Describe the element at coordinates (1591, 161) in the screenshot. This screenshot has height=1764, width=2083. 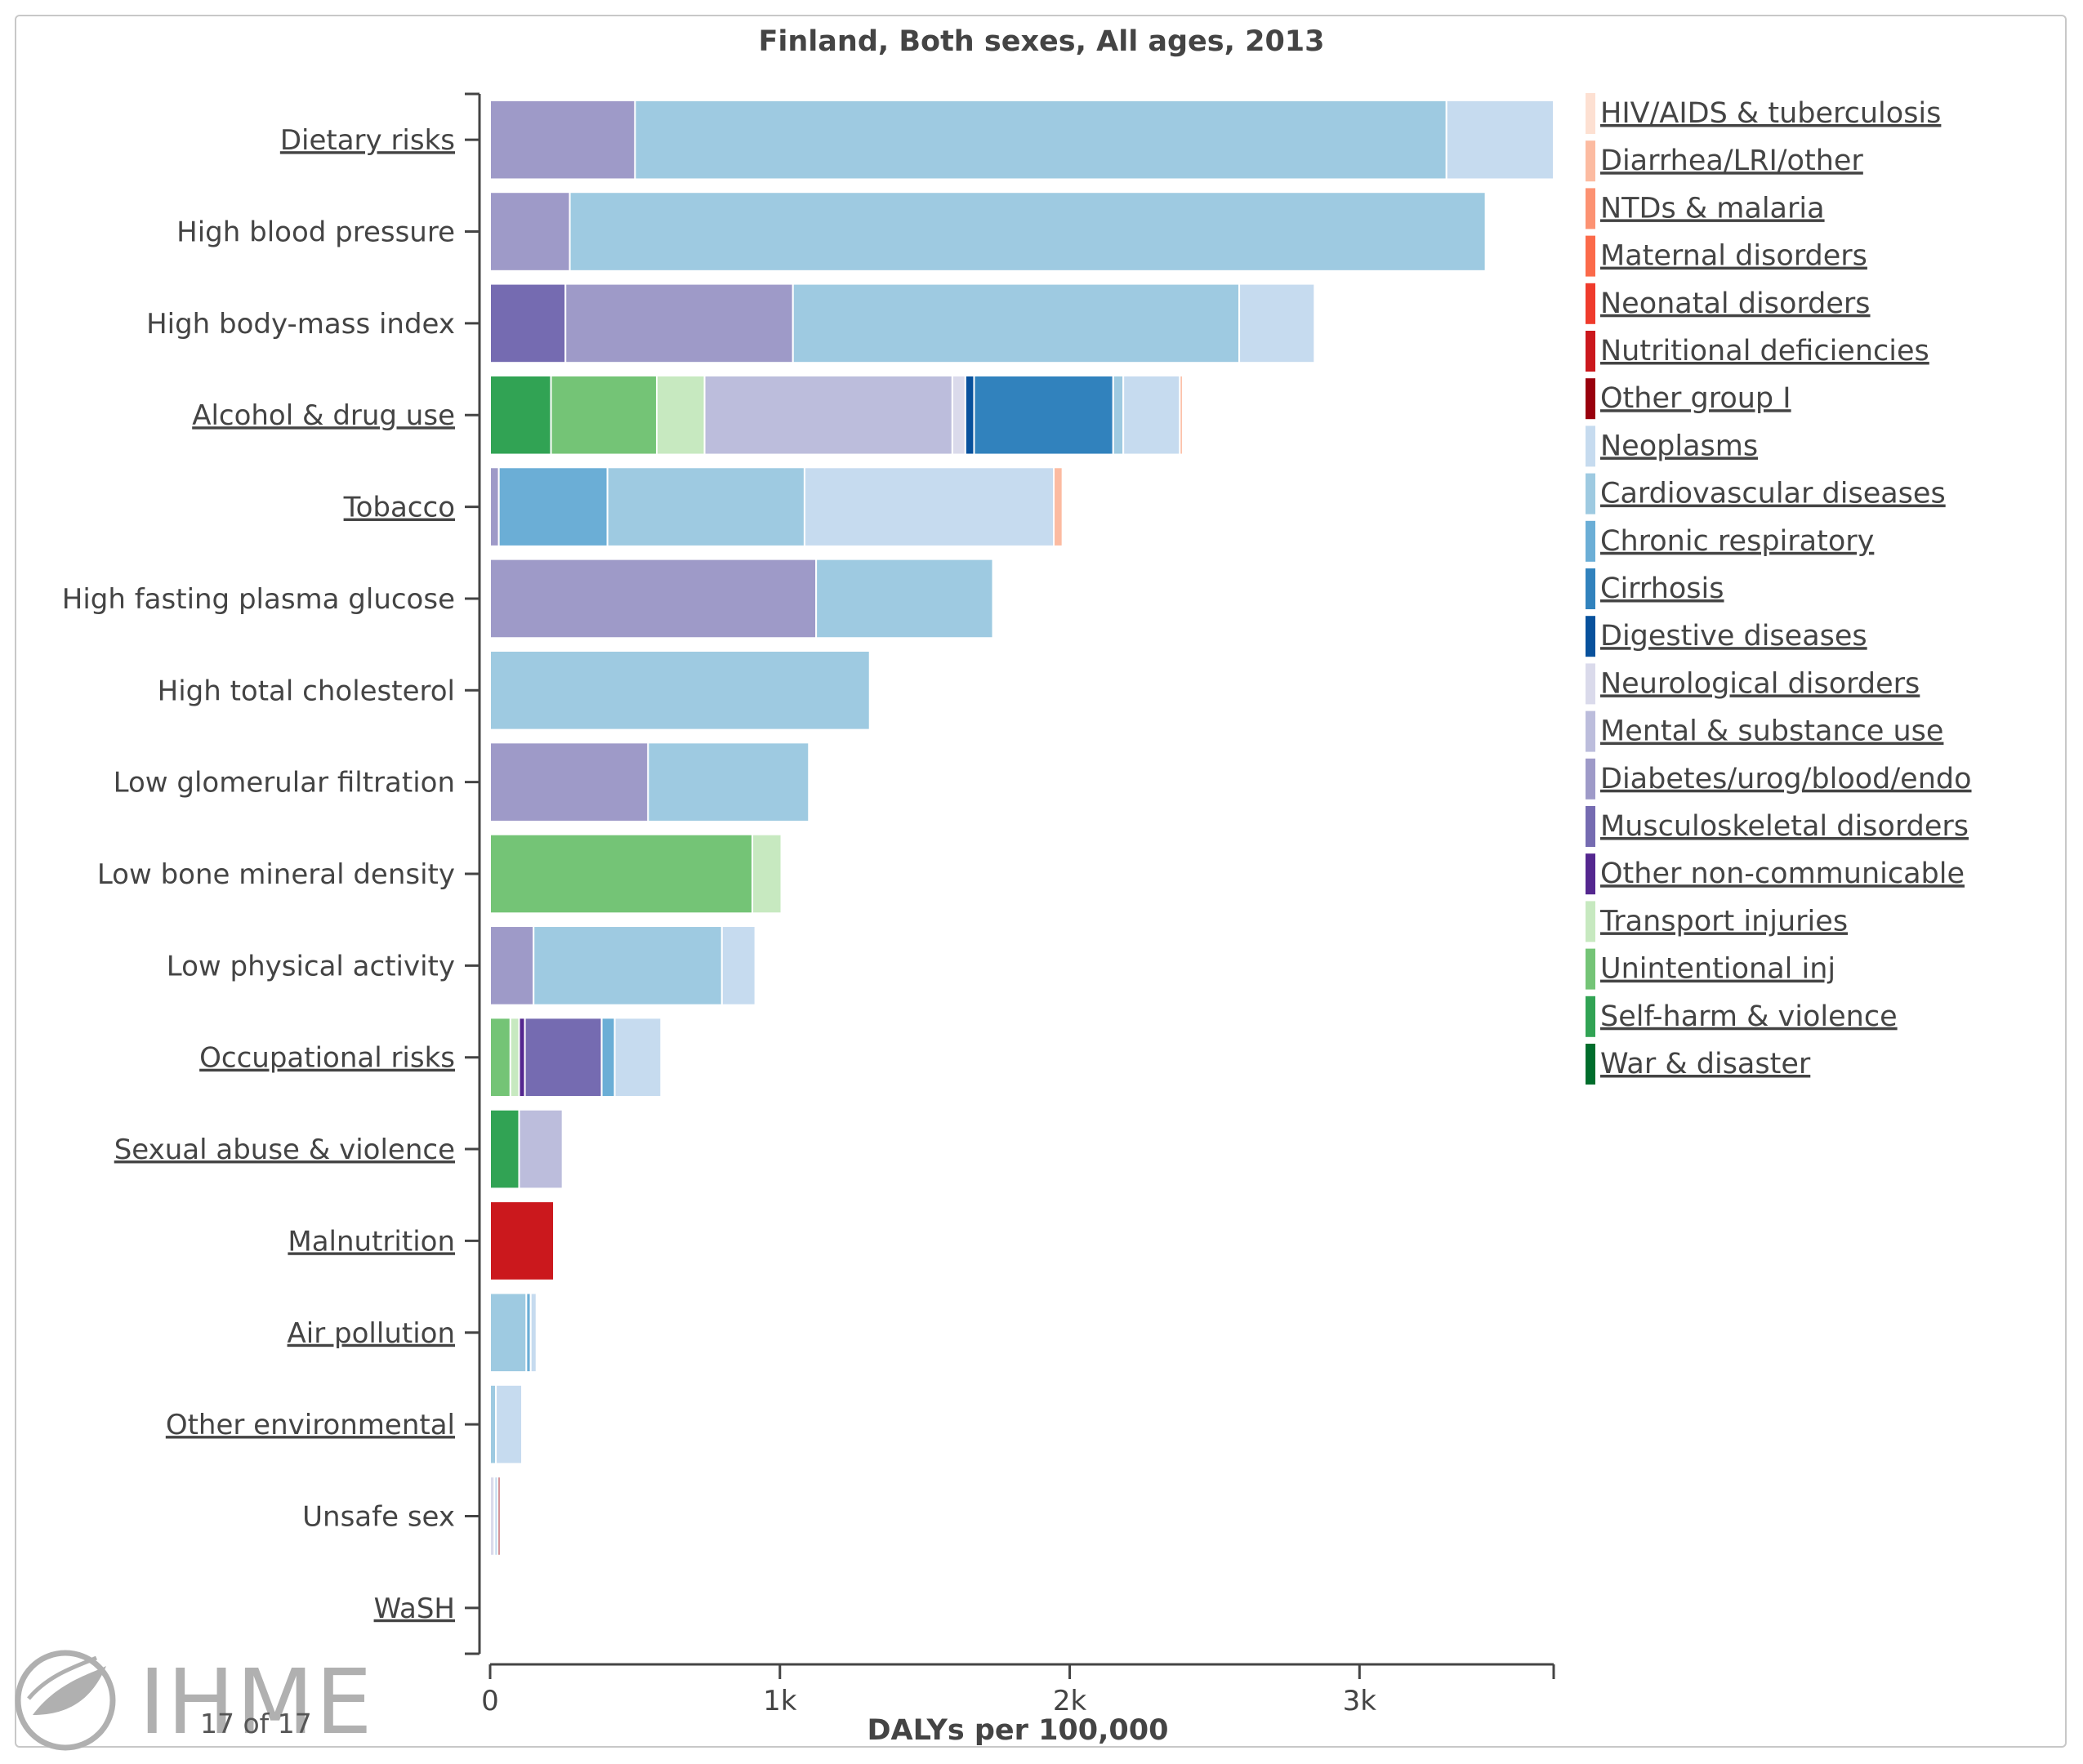
I see `legend-swatch-diarrhea-lri-other` at that location.